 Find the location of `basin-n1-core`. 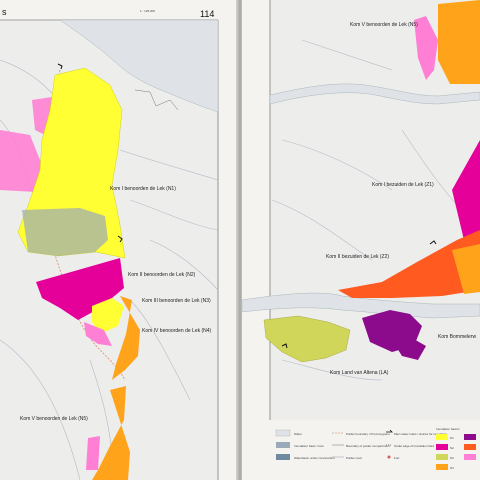

basin-n1-core is located at coordinates (65, 232).